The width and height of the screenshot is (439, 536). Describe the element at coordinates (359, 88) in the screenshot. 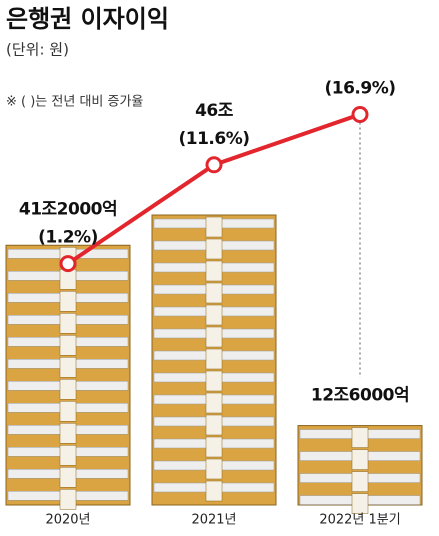

I see `growth-label: (16.9%)` at that location.